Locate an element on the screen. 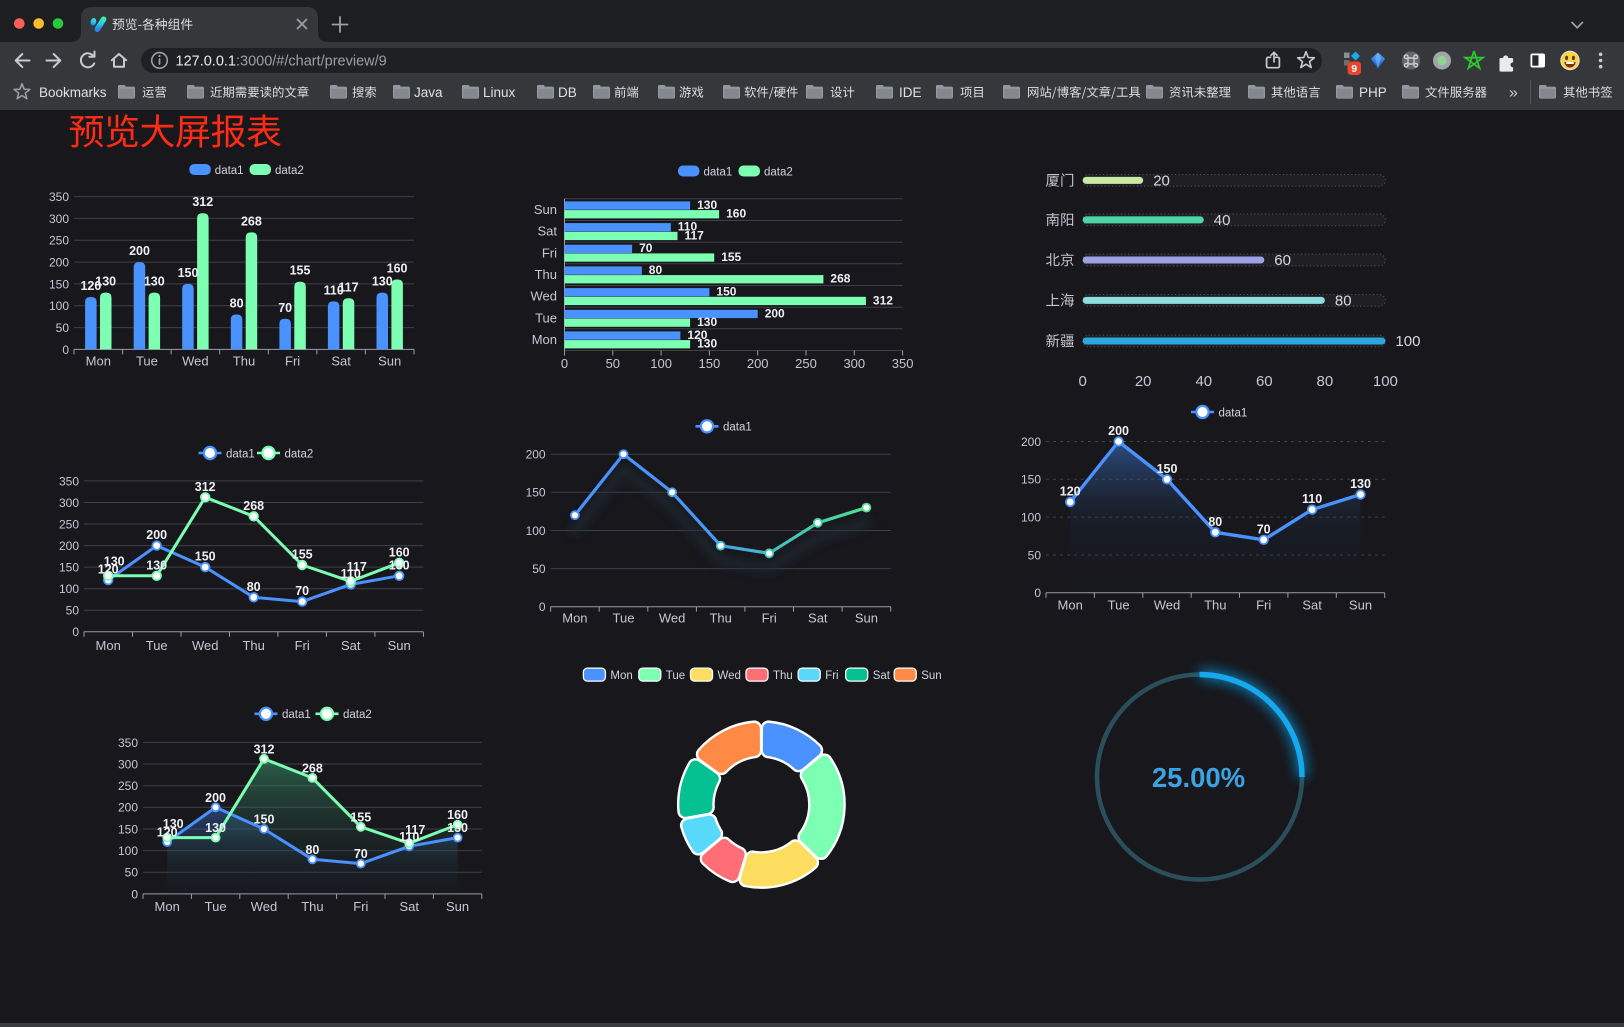 Image resolution: width=1624 pixels, height=1027 pixels. svg-text: PHP is located at coordinates (1373, 92).